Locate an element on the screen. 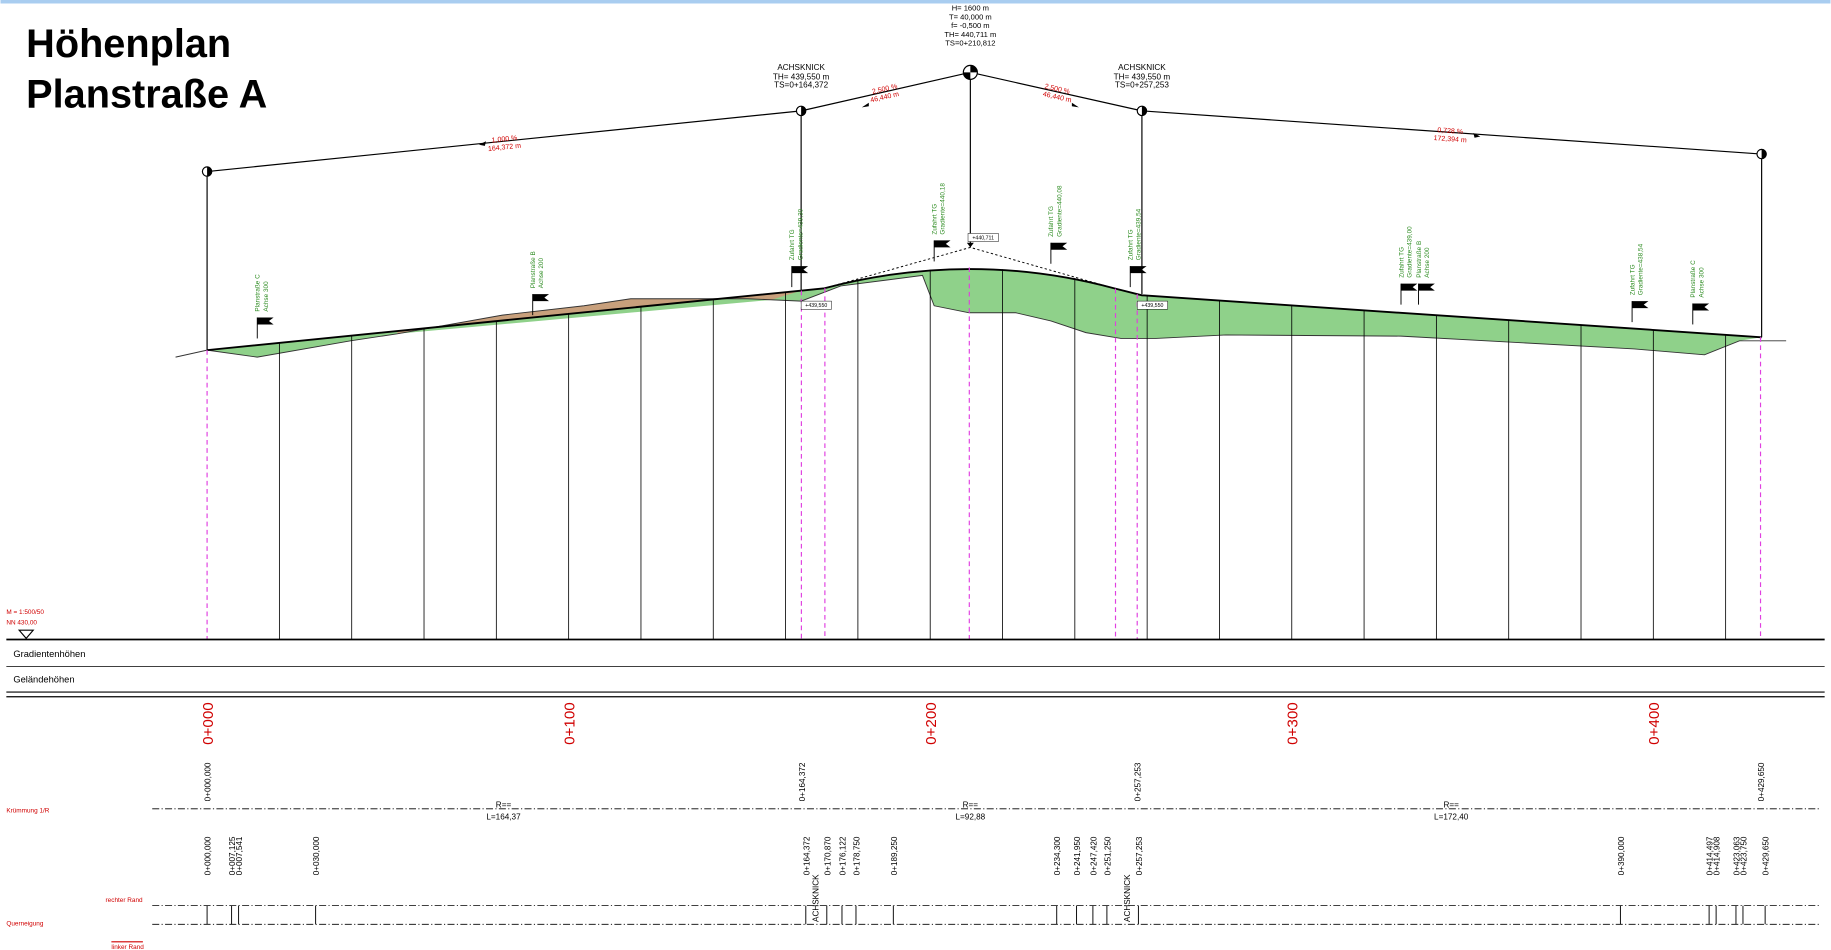 Image resolution: width=1831 pixels, height=950 pixels. ground-line is located at coordinates (981, 316).